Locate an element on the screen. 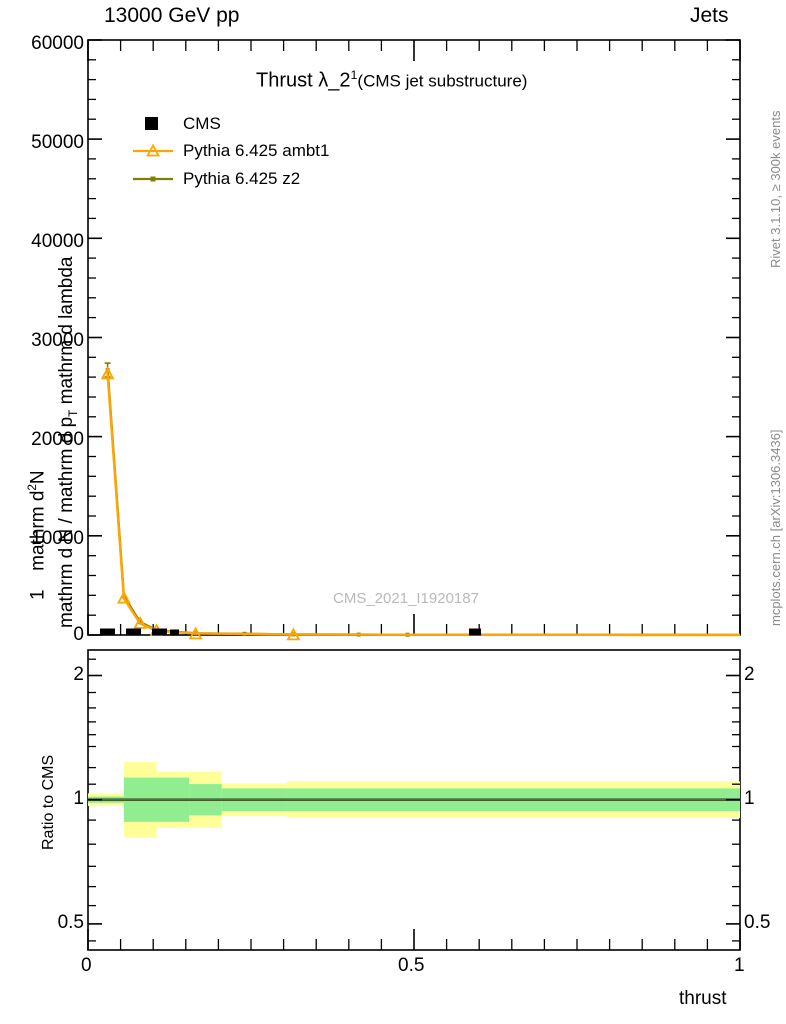 The width and height of the screenshot is (786, 1024). main-ytick-50000: 50000 is located at coordinates (57, 142).